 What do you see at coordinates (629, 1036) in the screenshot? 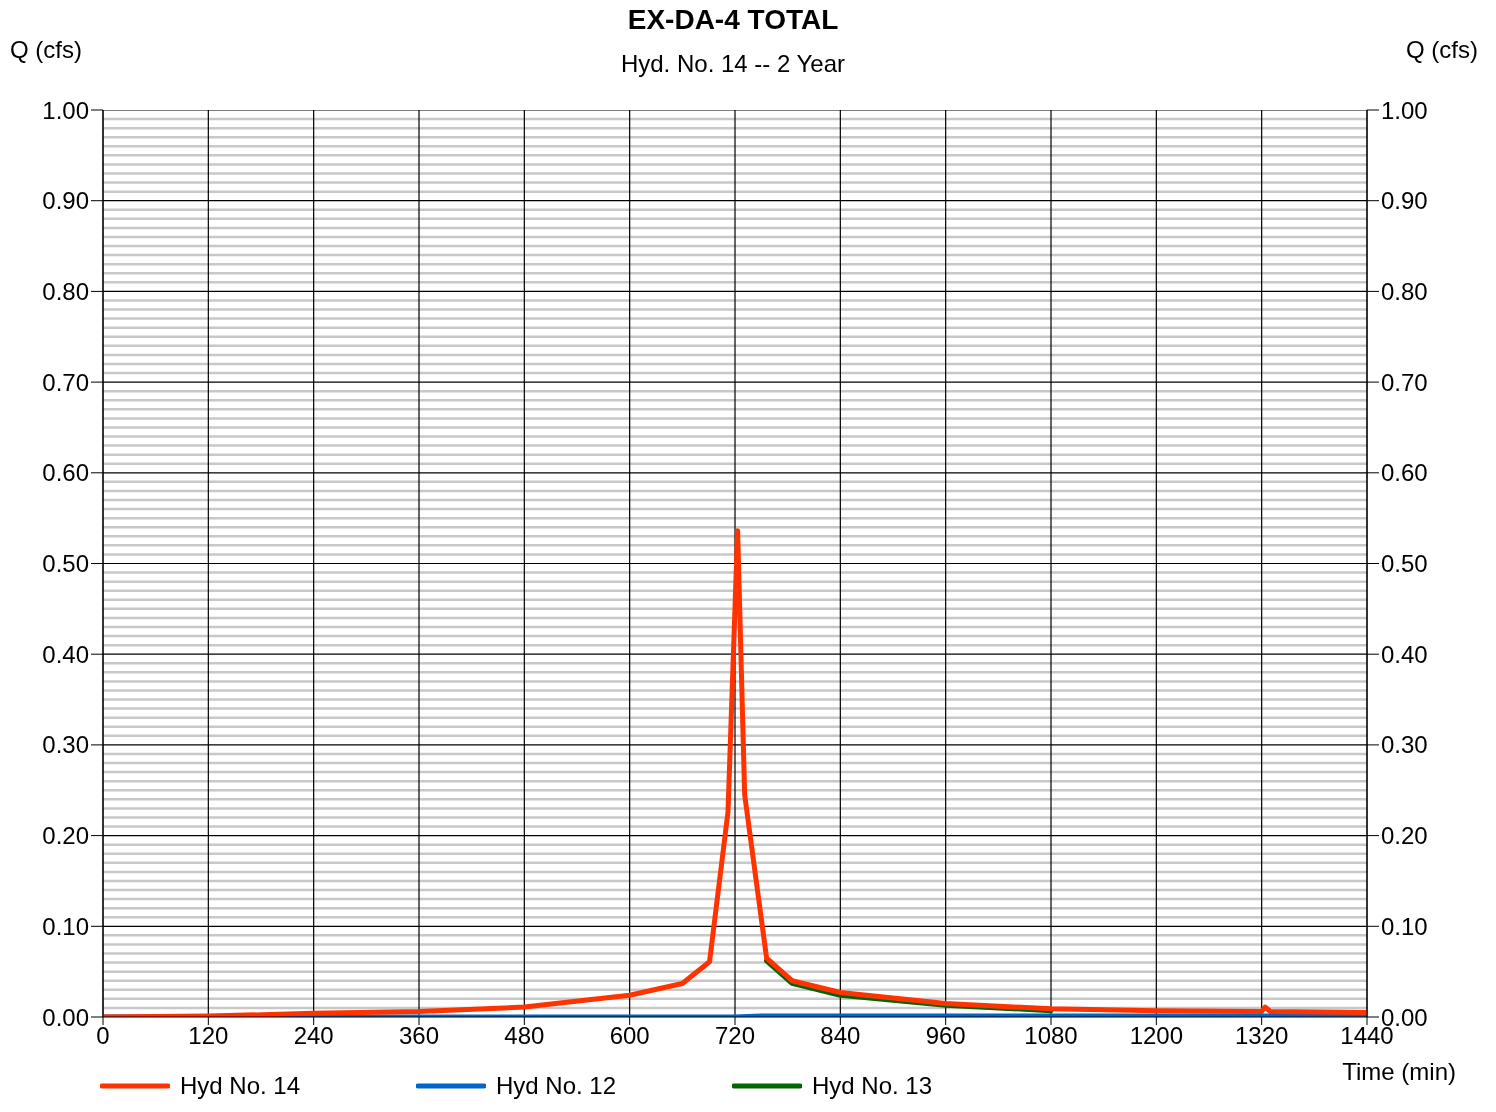
I see `x-tick-label: 600` at bounding box center [629, 1036].